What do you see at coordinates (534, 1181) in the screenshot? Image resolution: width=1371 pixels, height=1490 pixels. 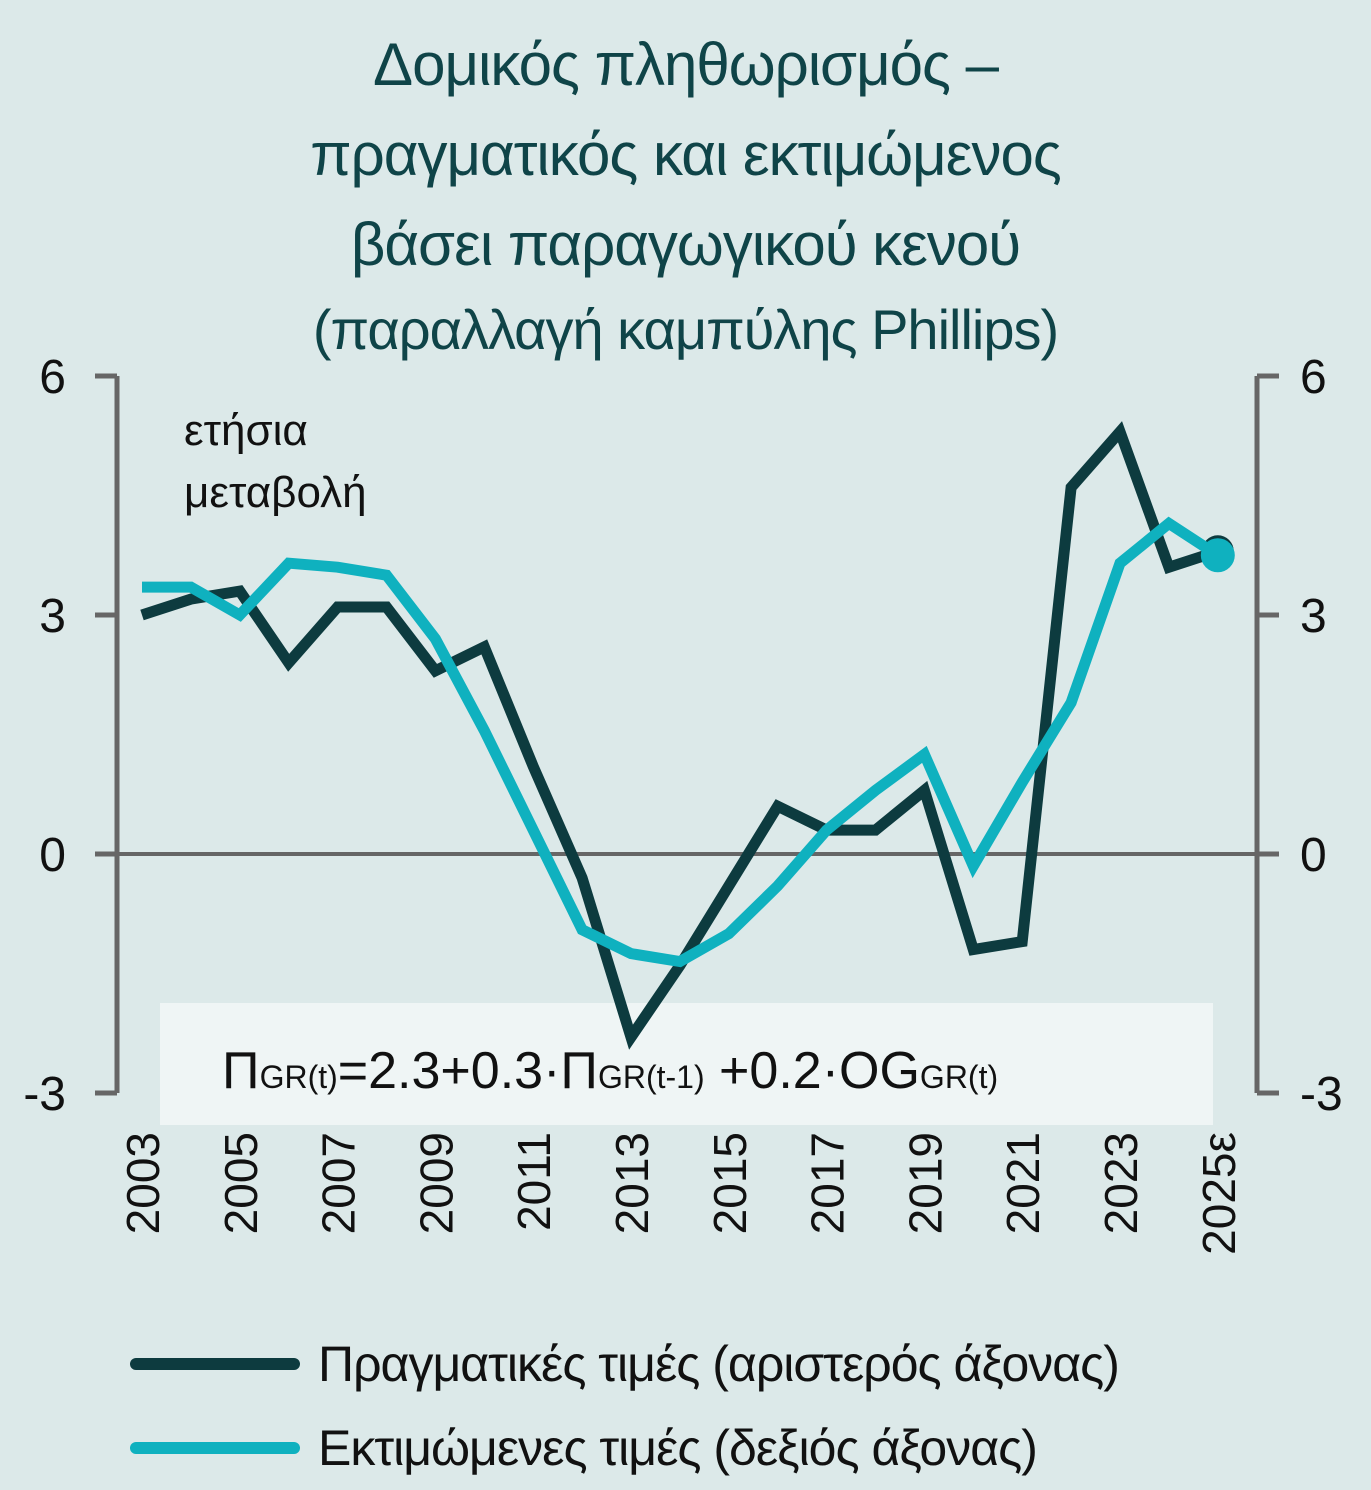 I see `x-tick-label: 2011` at bounding box center [534, 1181].